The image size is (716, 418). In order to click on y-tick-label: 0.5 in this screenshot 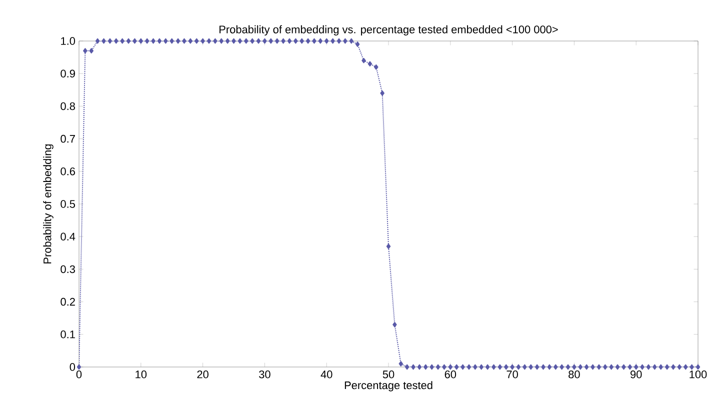, I will do `click(68, 204)`.